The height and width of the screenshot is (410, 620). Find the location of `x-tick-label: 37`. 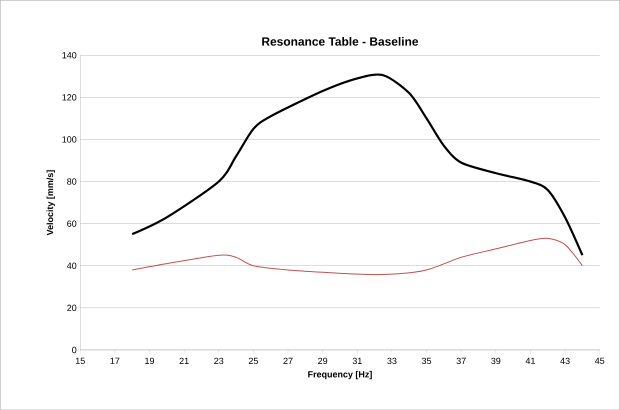

x-tick-label: 37 is located at coordinates (461, 361).